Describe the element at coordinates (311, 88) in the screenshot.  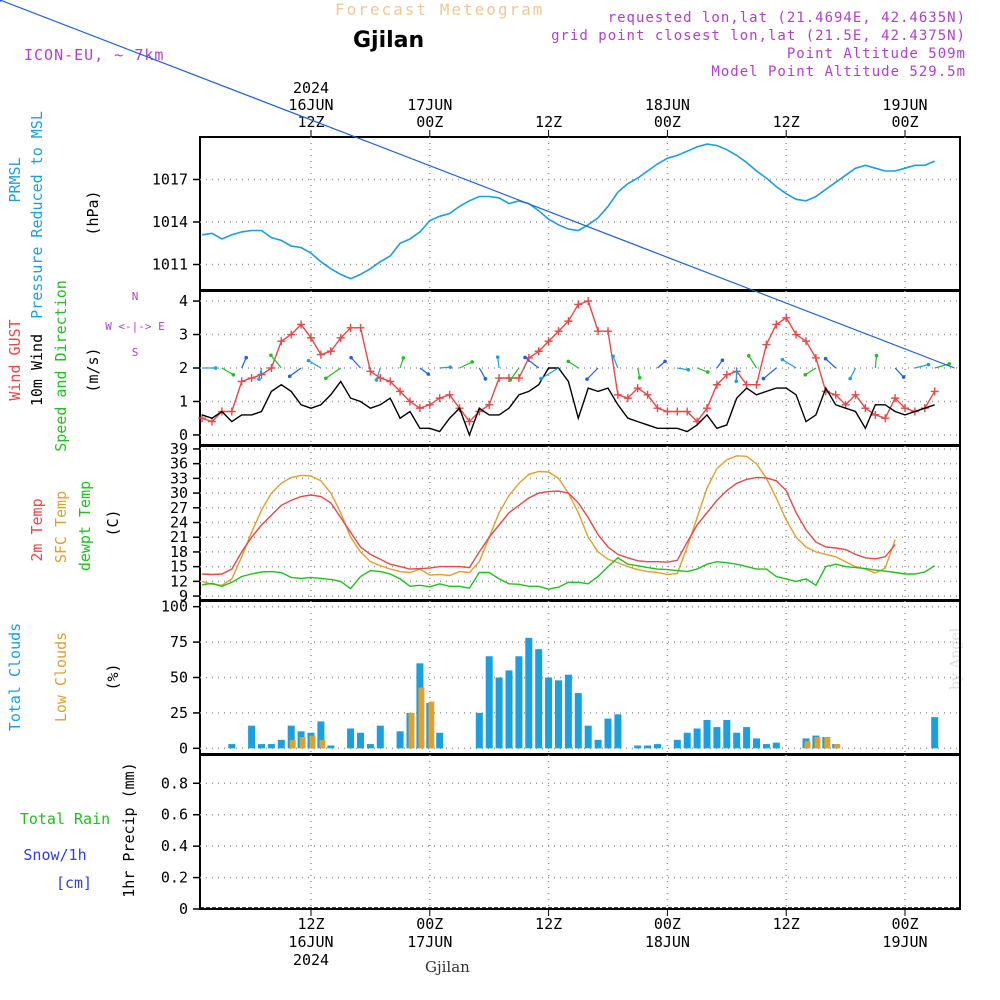
I see `top-axis-year: 2024` at that location.